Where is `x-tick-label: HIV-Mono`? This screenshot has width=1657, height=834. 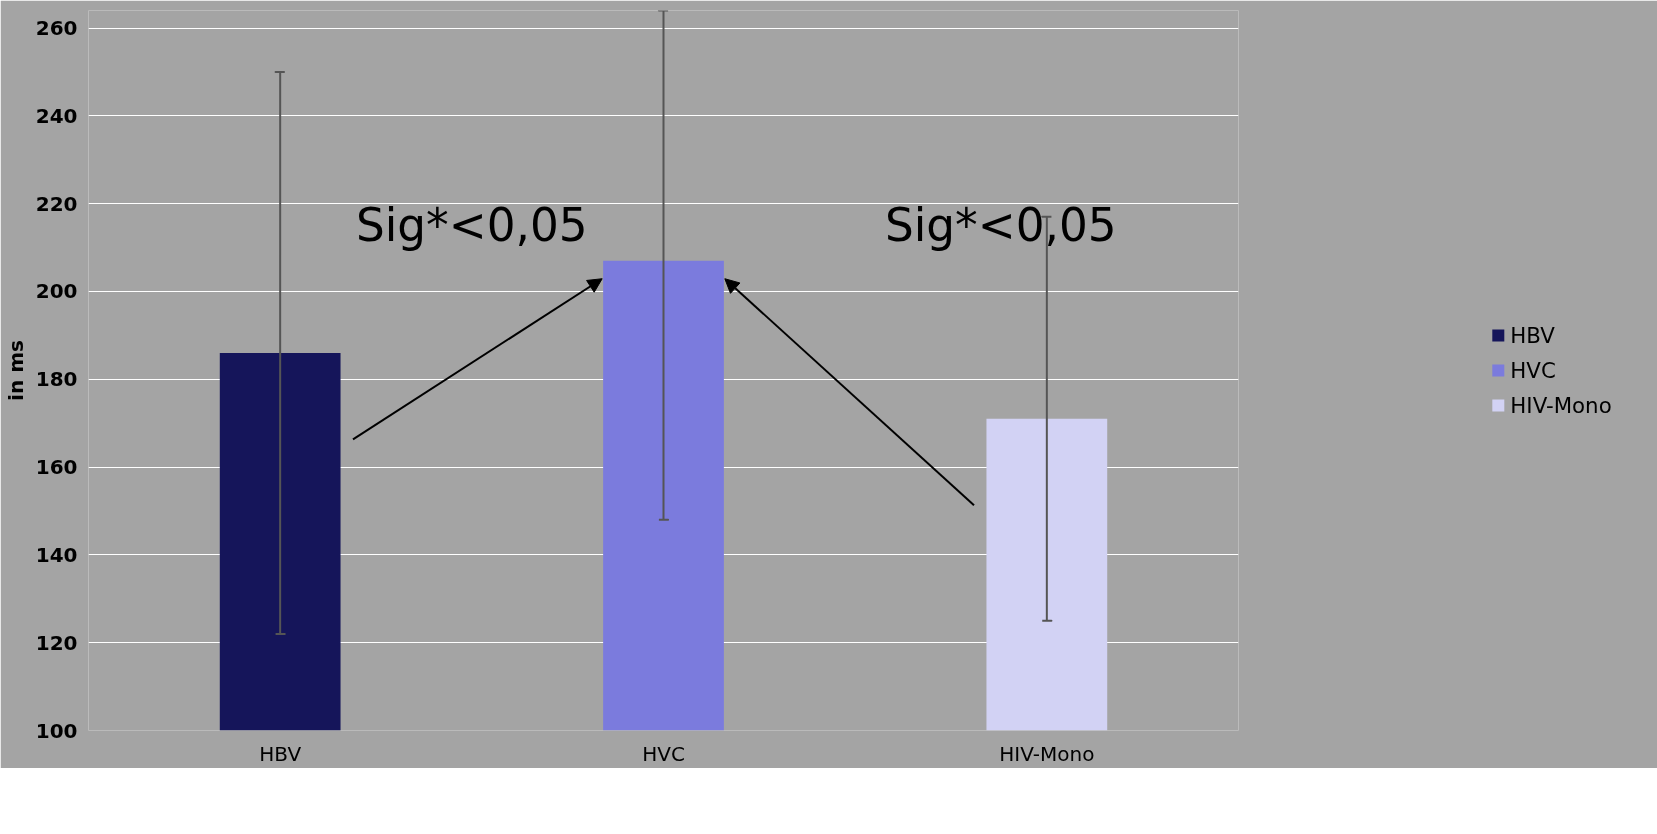
x-tick-label: HIV-Mono is located at coordinates (1047, 753).